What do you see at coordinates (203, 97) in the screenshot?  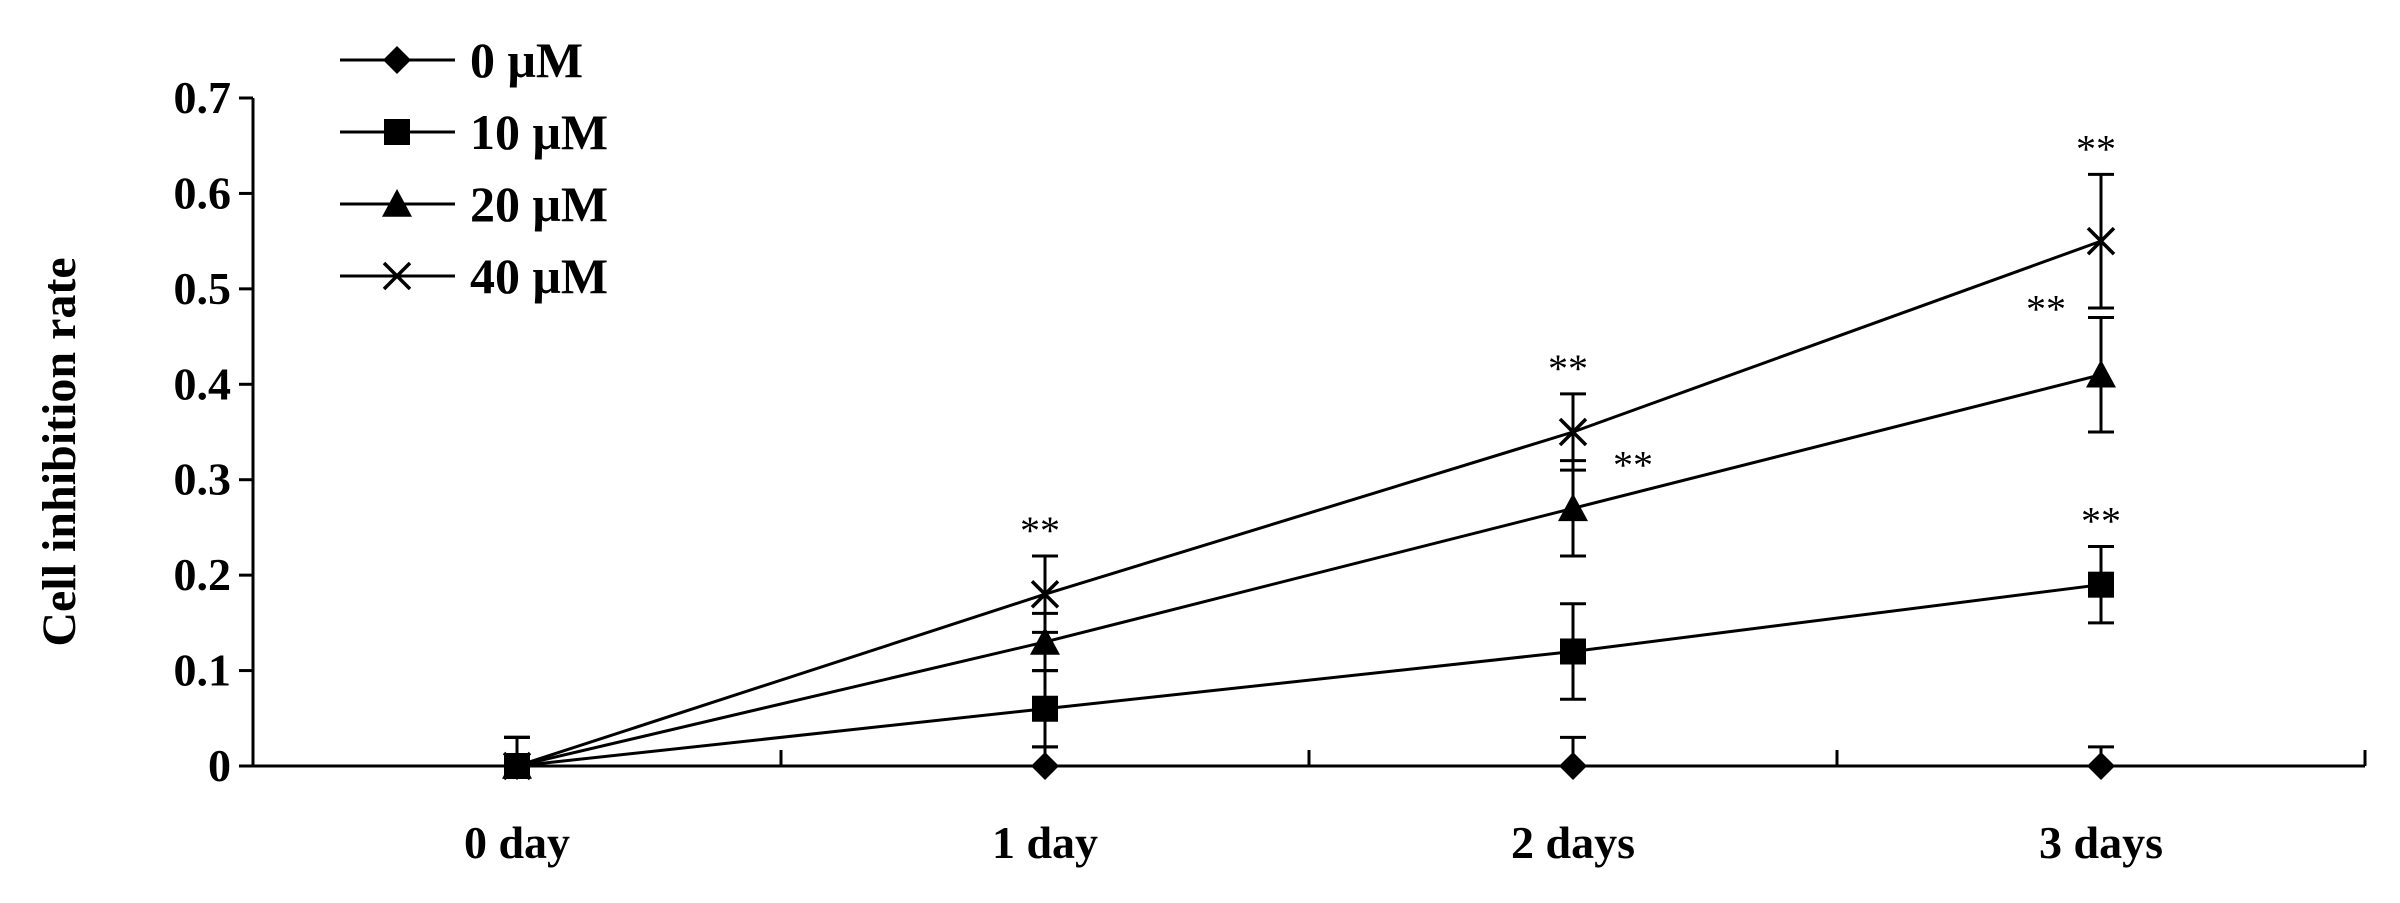 I see `y-tick-label: 0.7` at bounding box center [203, 97].